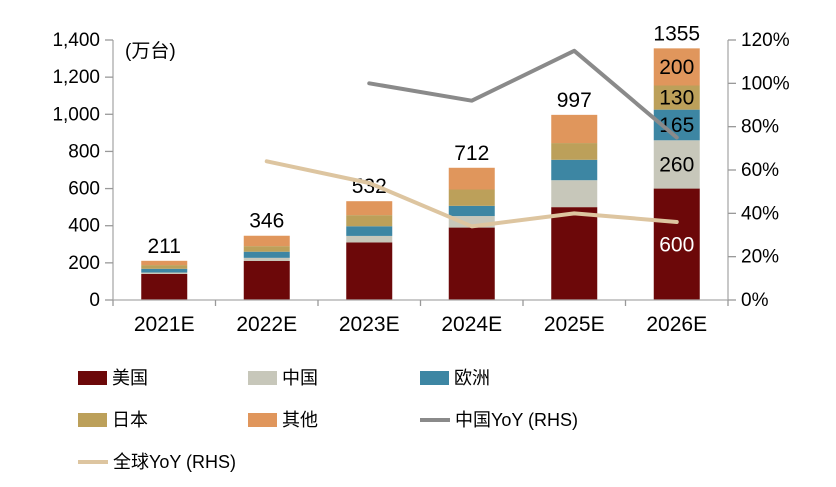 This screenshot has width=836, height=487. I want to click on legend-label-other: 其他, so click(300, 420).